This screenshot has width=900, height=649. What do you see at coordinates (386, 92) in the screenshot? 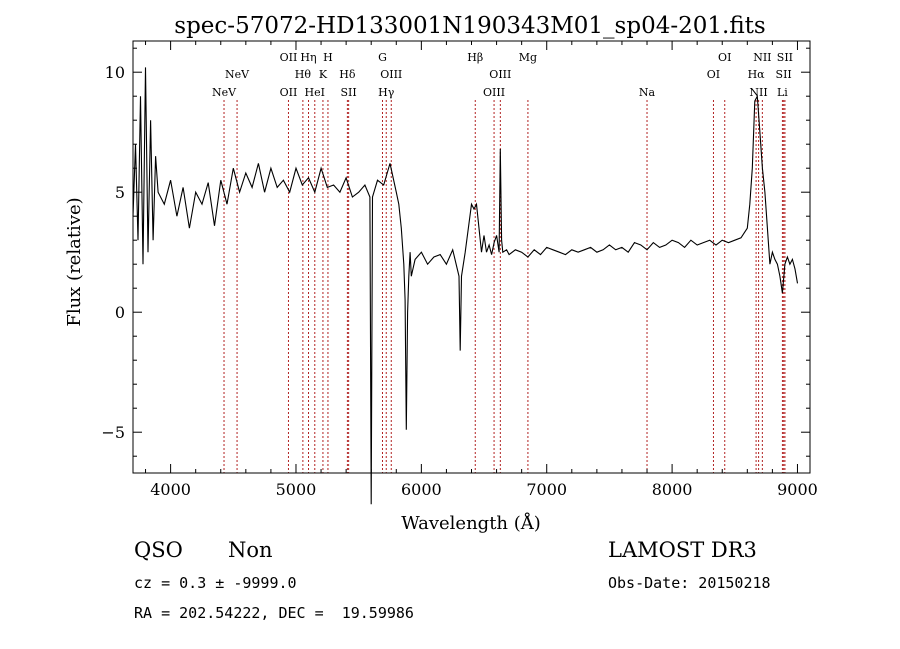
I see `line-marker-label: Hγ` at bounding box center [386, 92].